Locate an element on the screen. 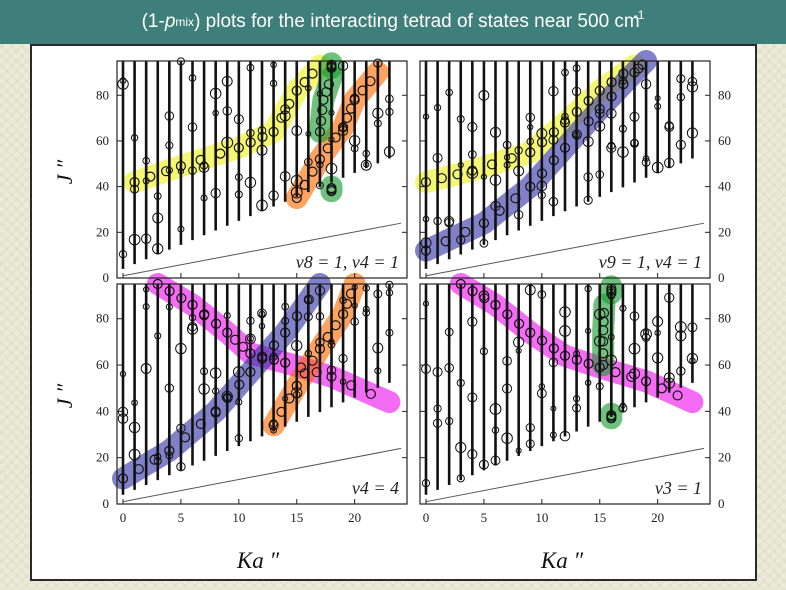  x-tick-label-bottom-left: 0 is located at coordinates (123, 517).